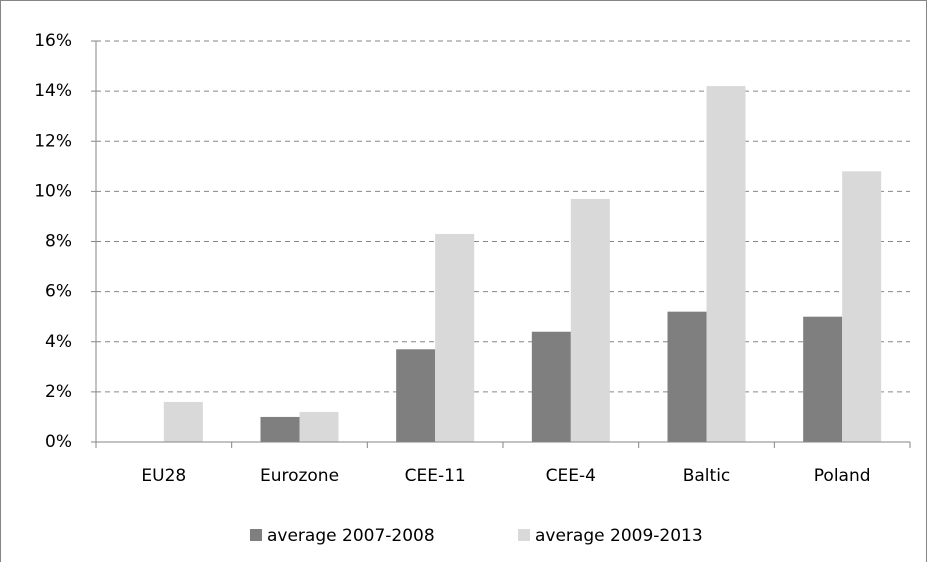 The width and height of the screenshot is (928, 562). I want to click on y-tick-label: 8%, so click(58, 242).